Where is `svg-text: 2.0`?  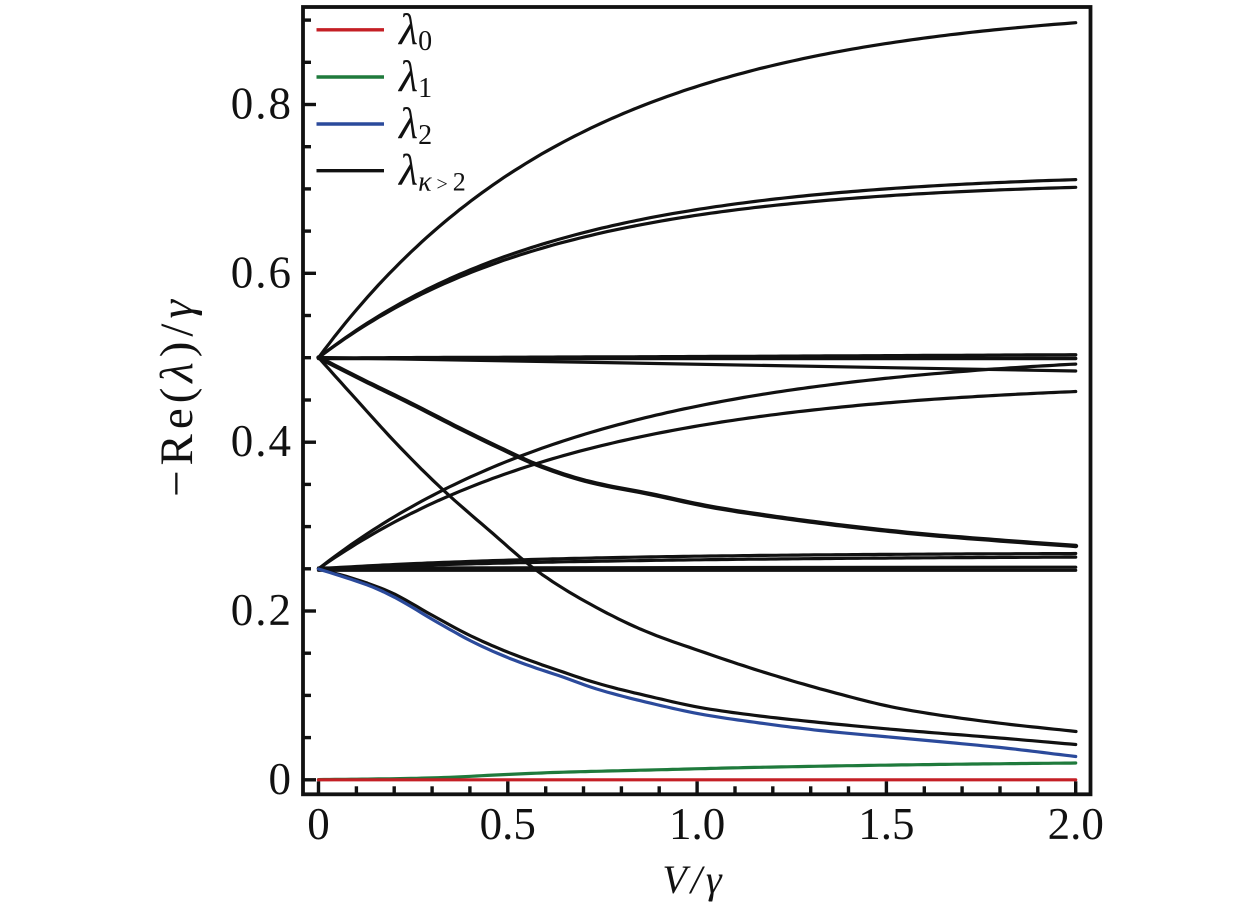 svg-text: 2.0 is located at coordinates (1076, 824).